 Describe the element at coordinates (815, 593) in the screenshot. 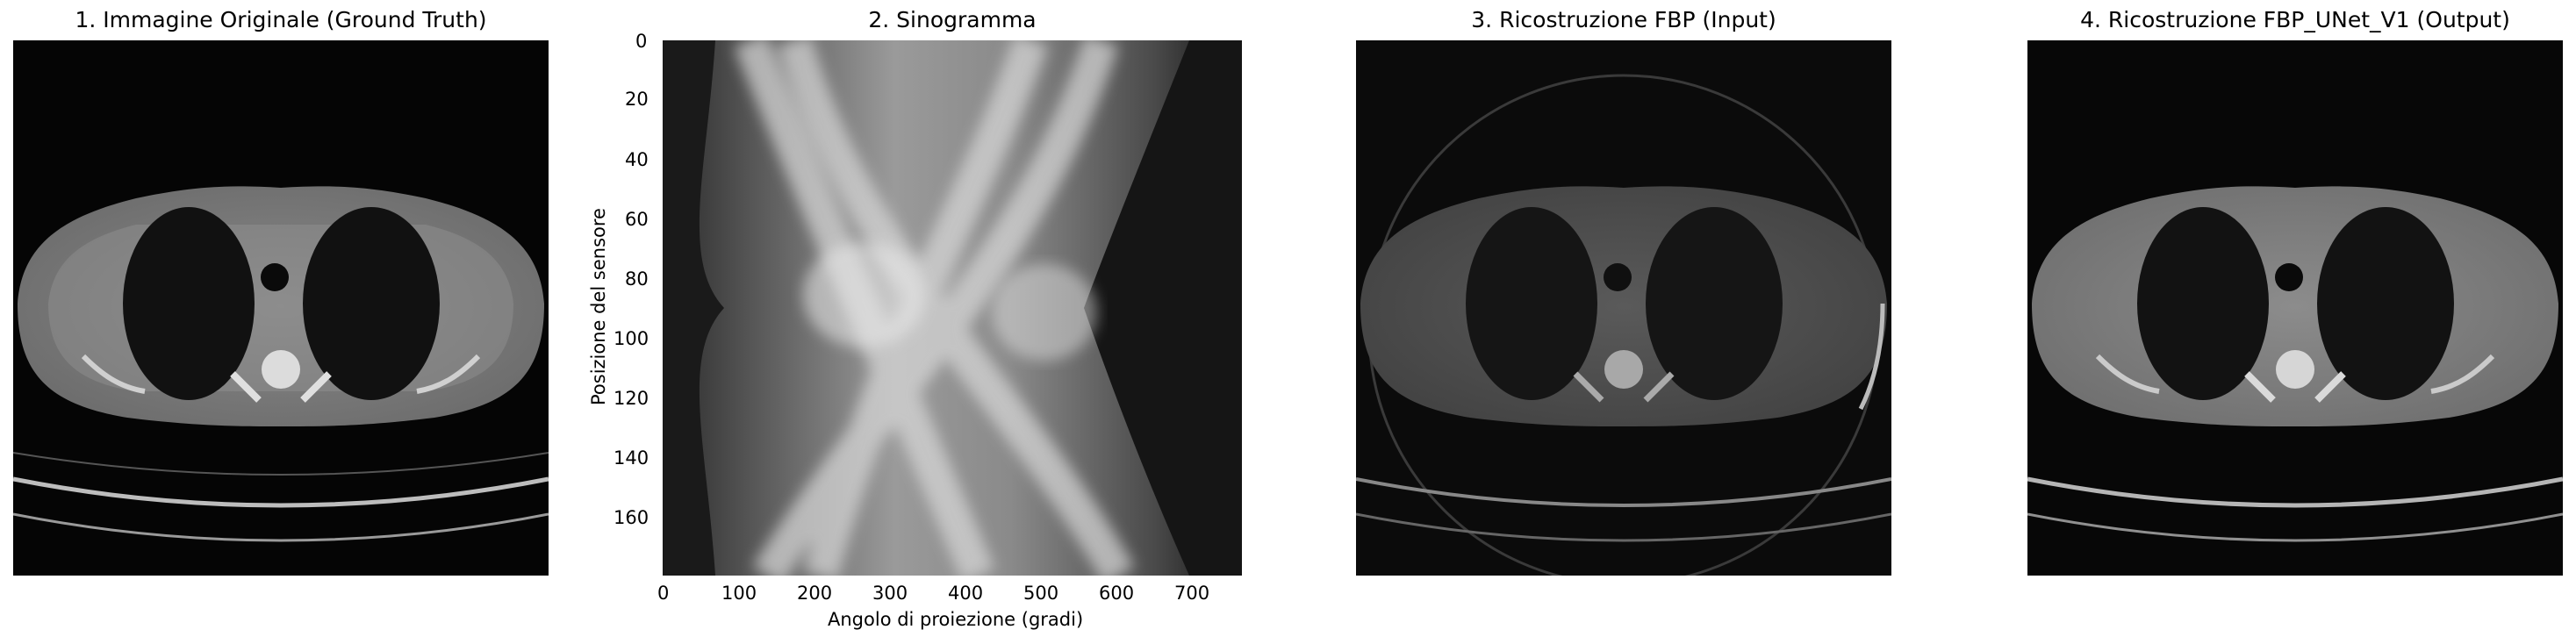

I see `x-tick-label: 200` at that location.